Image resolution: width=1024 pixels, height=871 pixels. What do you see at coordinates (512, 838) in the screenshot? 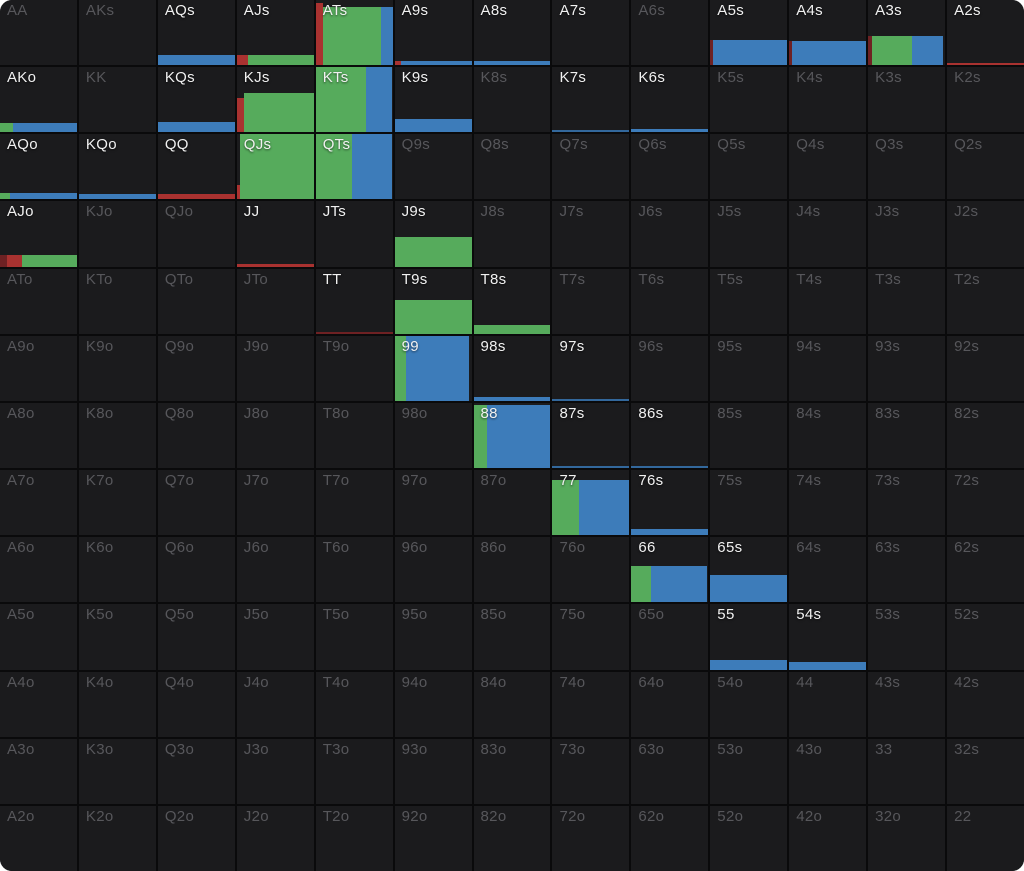
I see `hand-cell-82o: 82o` at bounding box center [512, 838].